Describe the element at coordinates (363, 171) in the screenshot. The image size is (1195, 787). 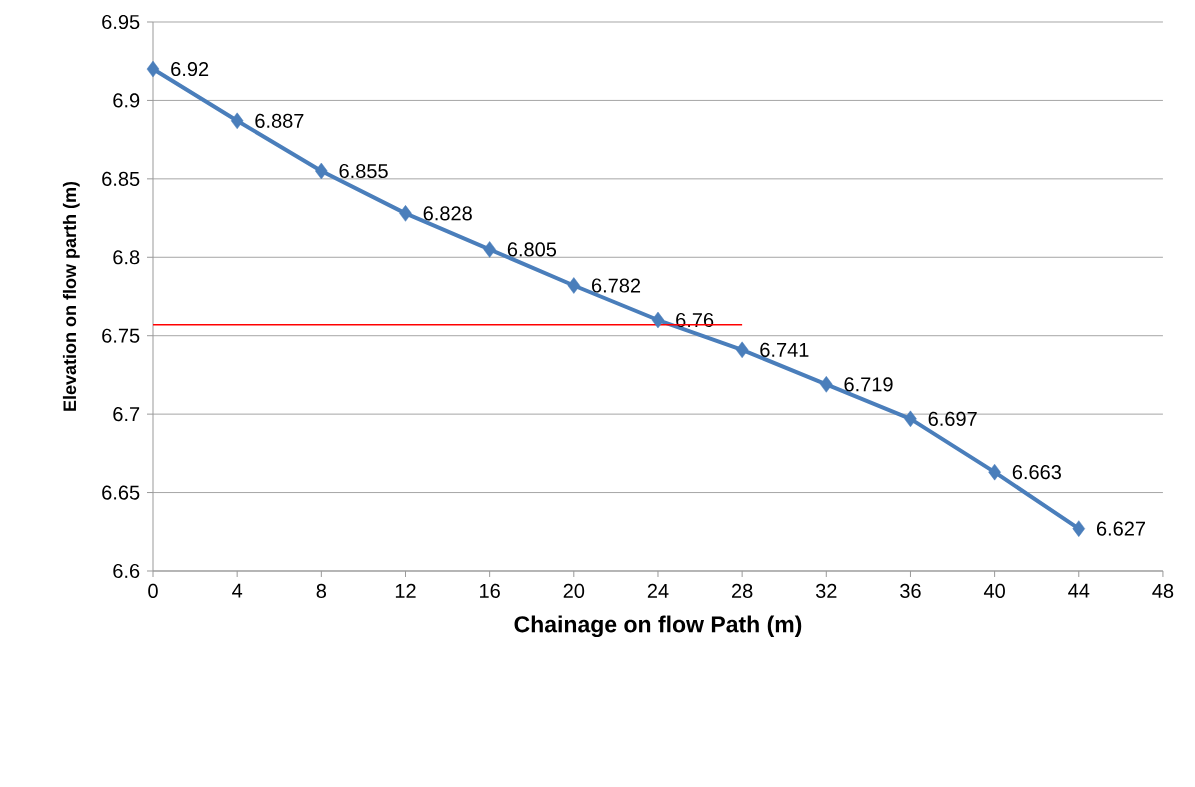
I see `data-label: 6.855` at that location.